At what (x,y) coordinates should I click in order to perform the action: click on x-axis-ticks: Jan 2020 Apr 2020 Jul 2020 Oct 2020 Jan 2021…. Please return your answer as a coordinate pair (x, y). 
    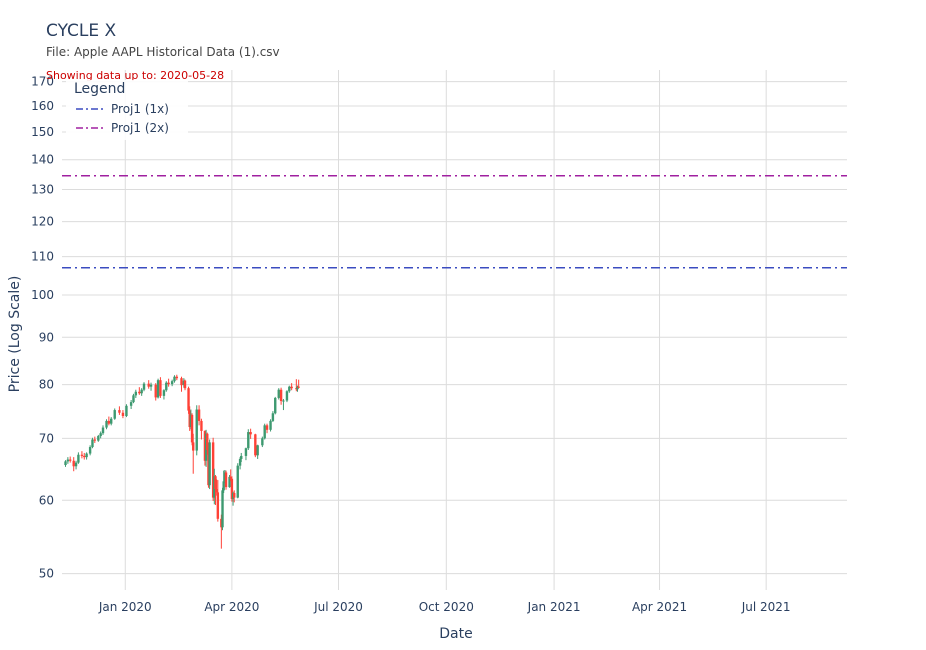
    Looking at the image, I should click on (444, 607).